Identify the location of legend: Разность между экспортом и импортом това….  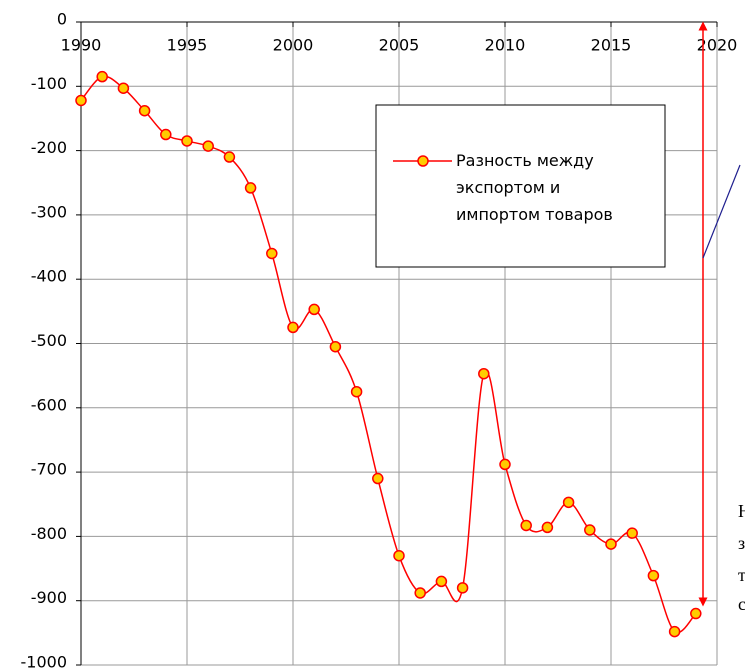
(520, 186).